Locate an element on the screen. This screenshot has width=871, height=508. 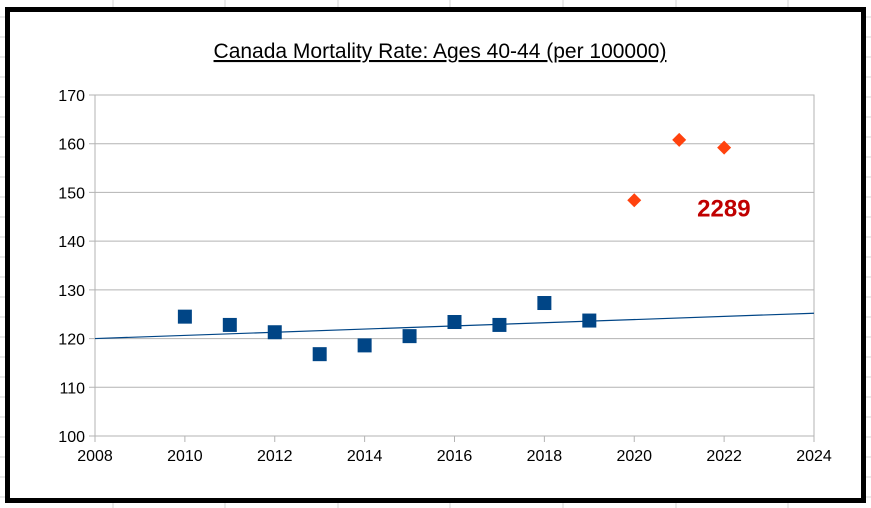
y-axis-ticks: 100 110 120 130 140 150 160 170 is located at coordinates (71, 267).